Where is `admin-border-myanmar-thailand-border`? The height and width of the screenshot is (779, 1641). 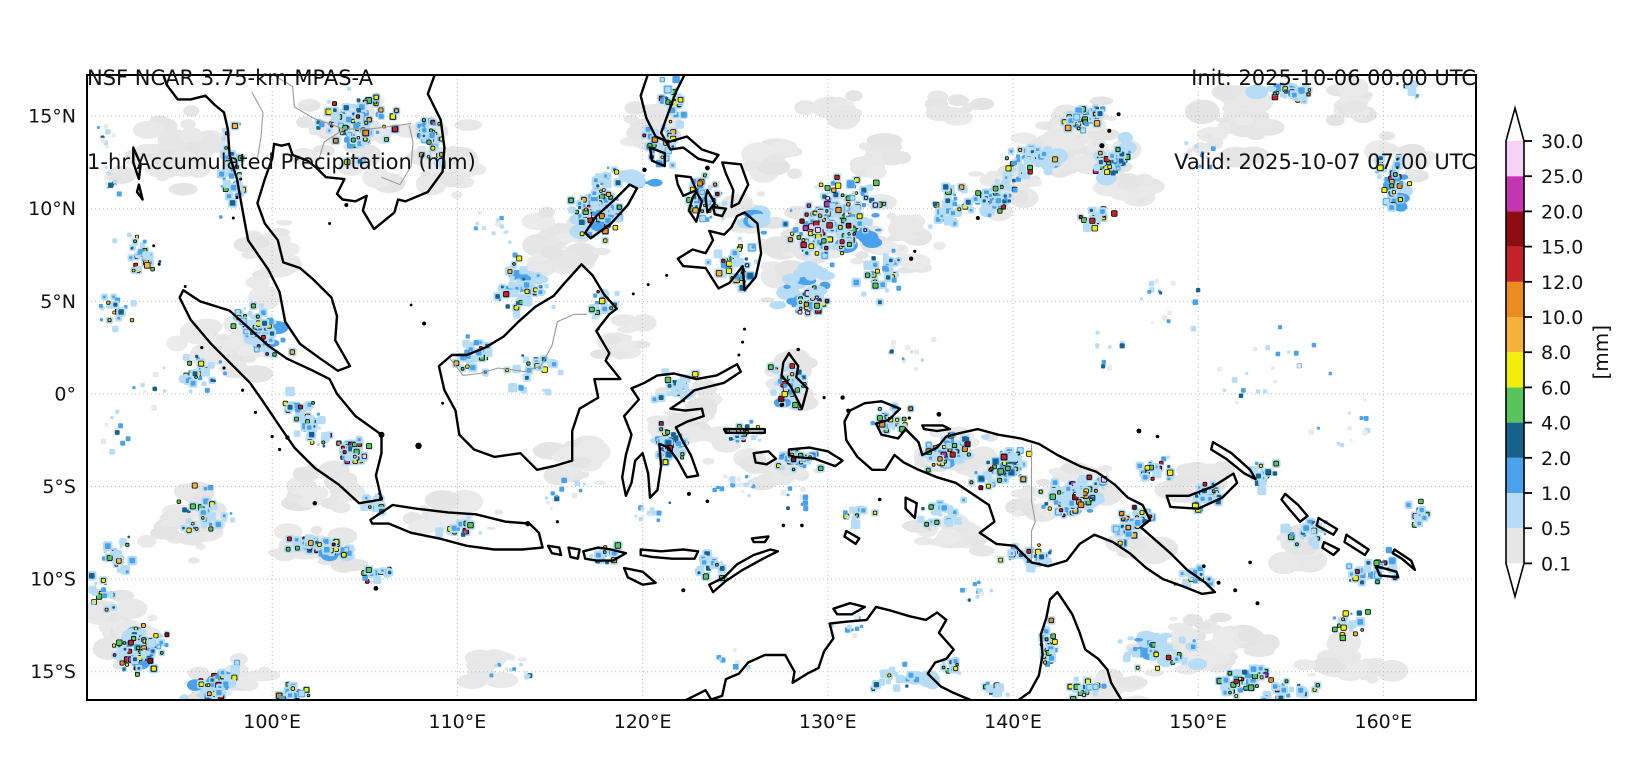 admin-border-myanmar-thailand-border is located at coordinates (257, 125).